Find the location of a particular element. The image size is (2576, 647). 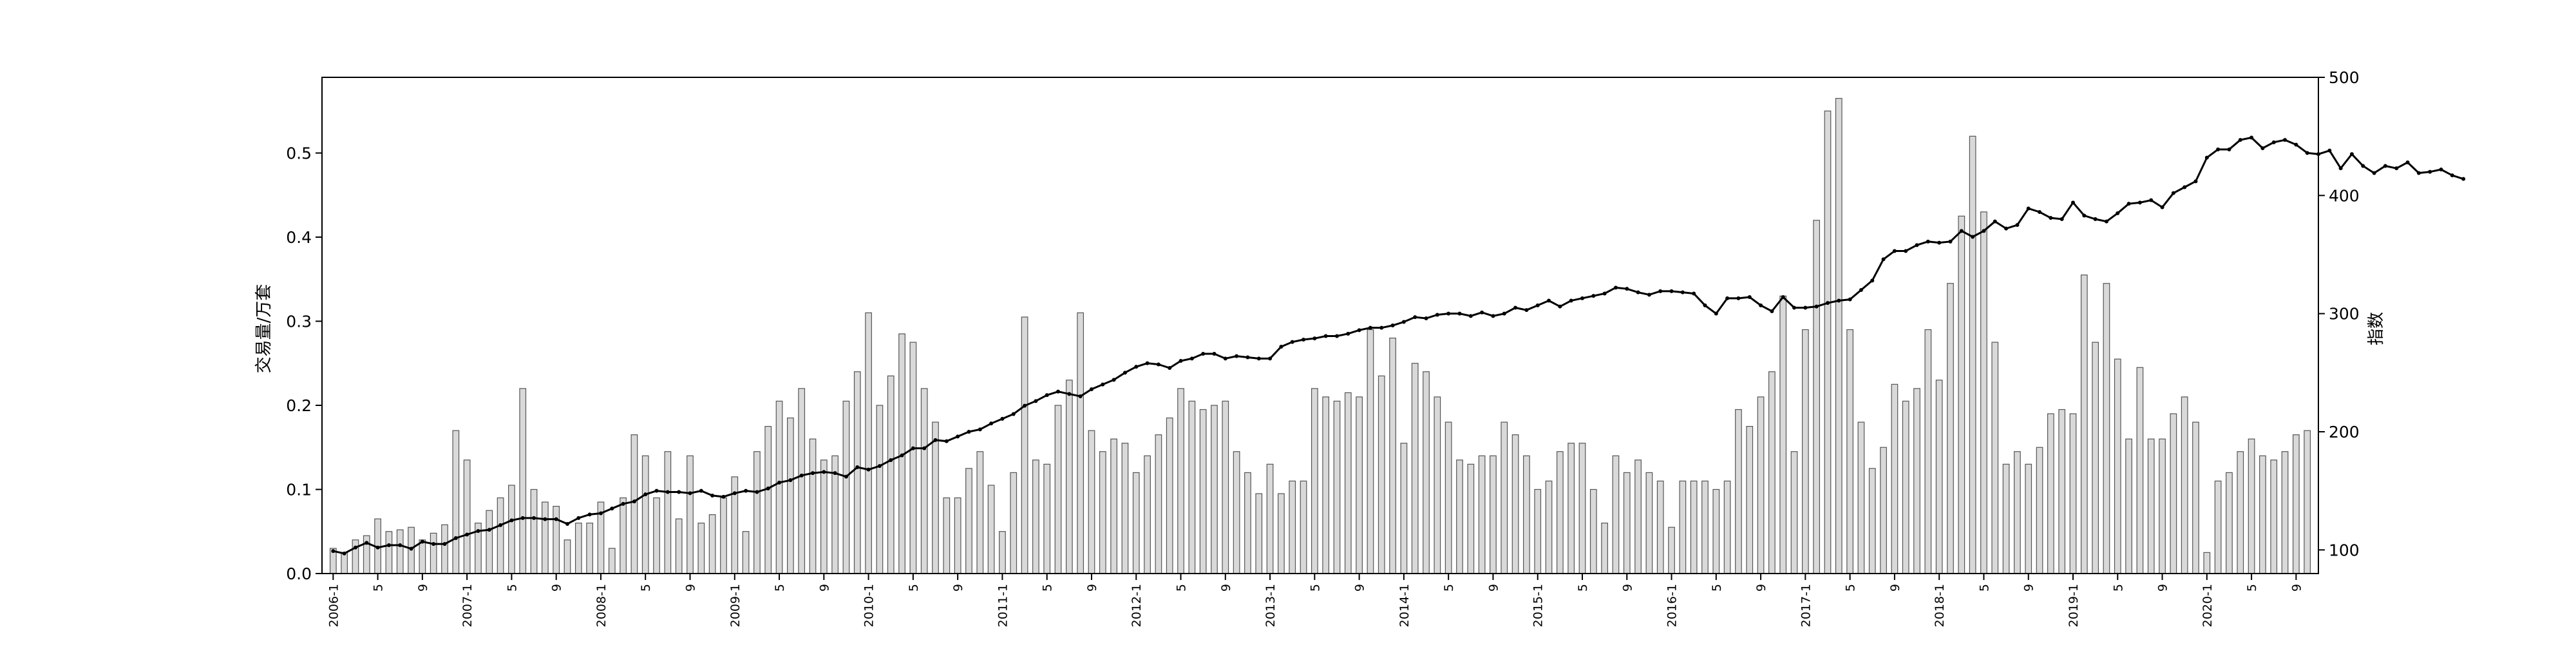

y-left-tick-label: 0.1 is located at coordinates (299, 489).